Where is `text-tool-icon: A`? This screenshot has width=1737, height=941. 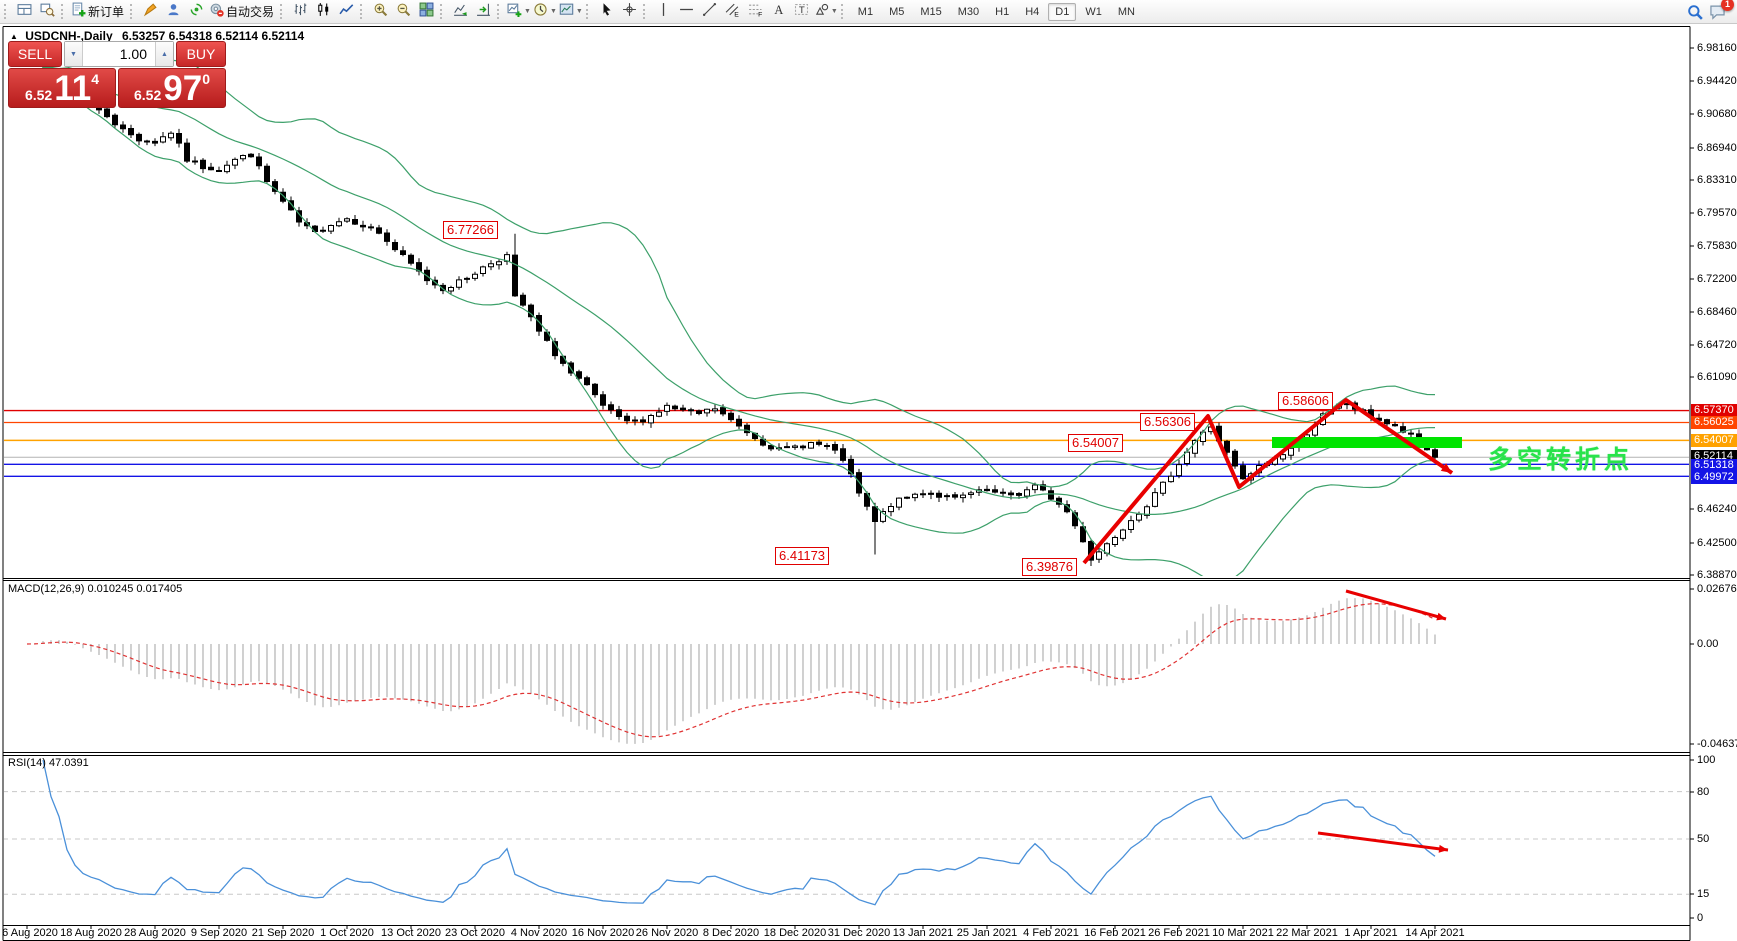
text-tool-icon: A is located at coordinates (778, 12).